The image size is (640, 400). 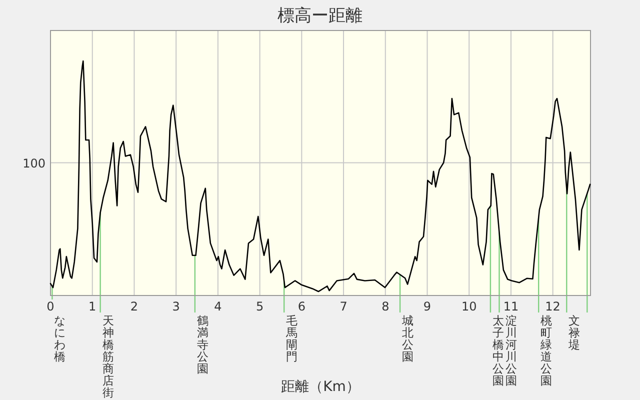 I want to click on x-tick-label: 3, so click(x=176, y=307).